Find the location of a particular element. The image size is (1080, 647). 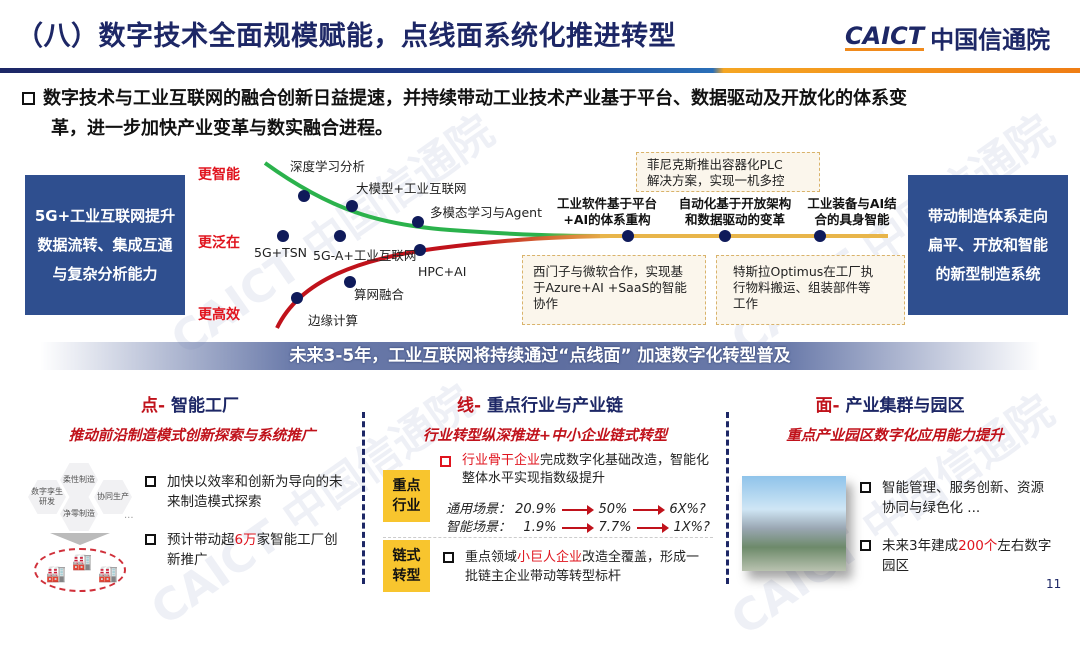

milestone-label: 工业软件基于平台 +AI的体系重构 is located at coordinates (607, 212).